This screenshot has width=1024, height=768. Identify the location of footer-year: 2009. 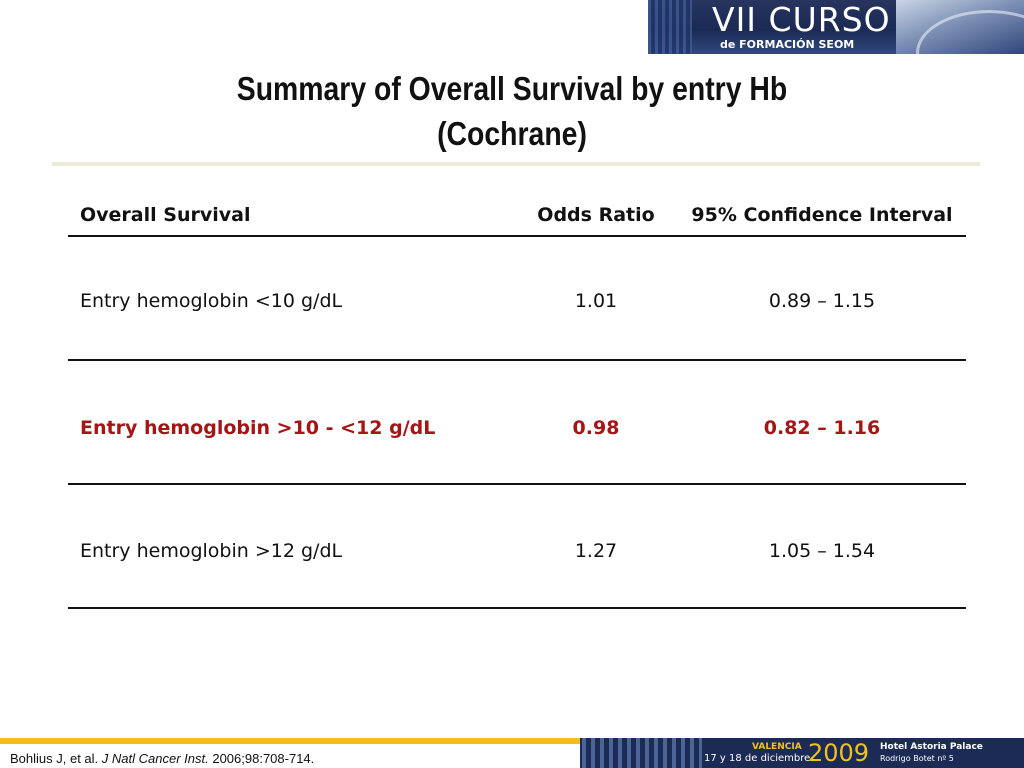
(839, 753).